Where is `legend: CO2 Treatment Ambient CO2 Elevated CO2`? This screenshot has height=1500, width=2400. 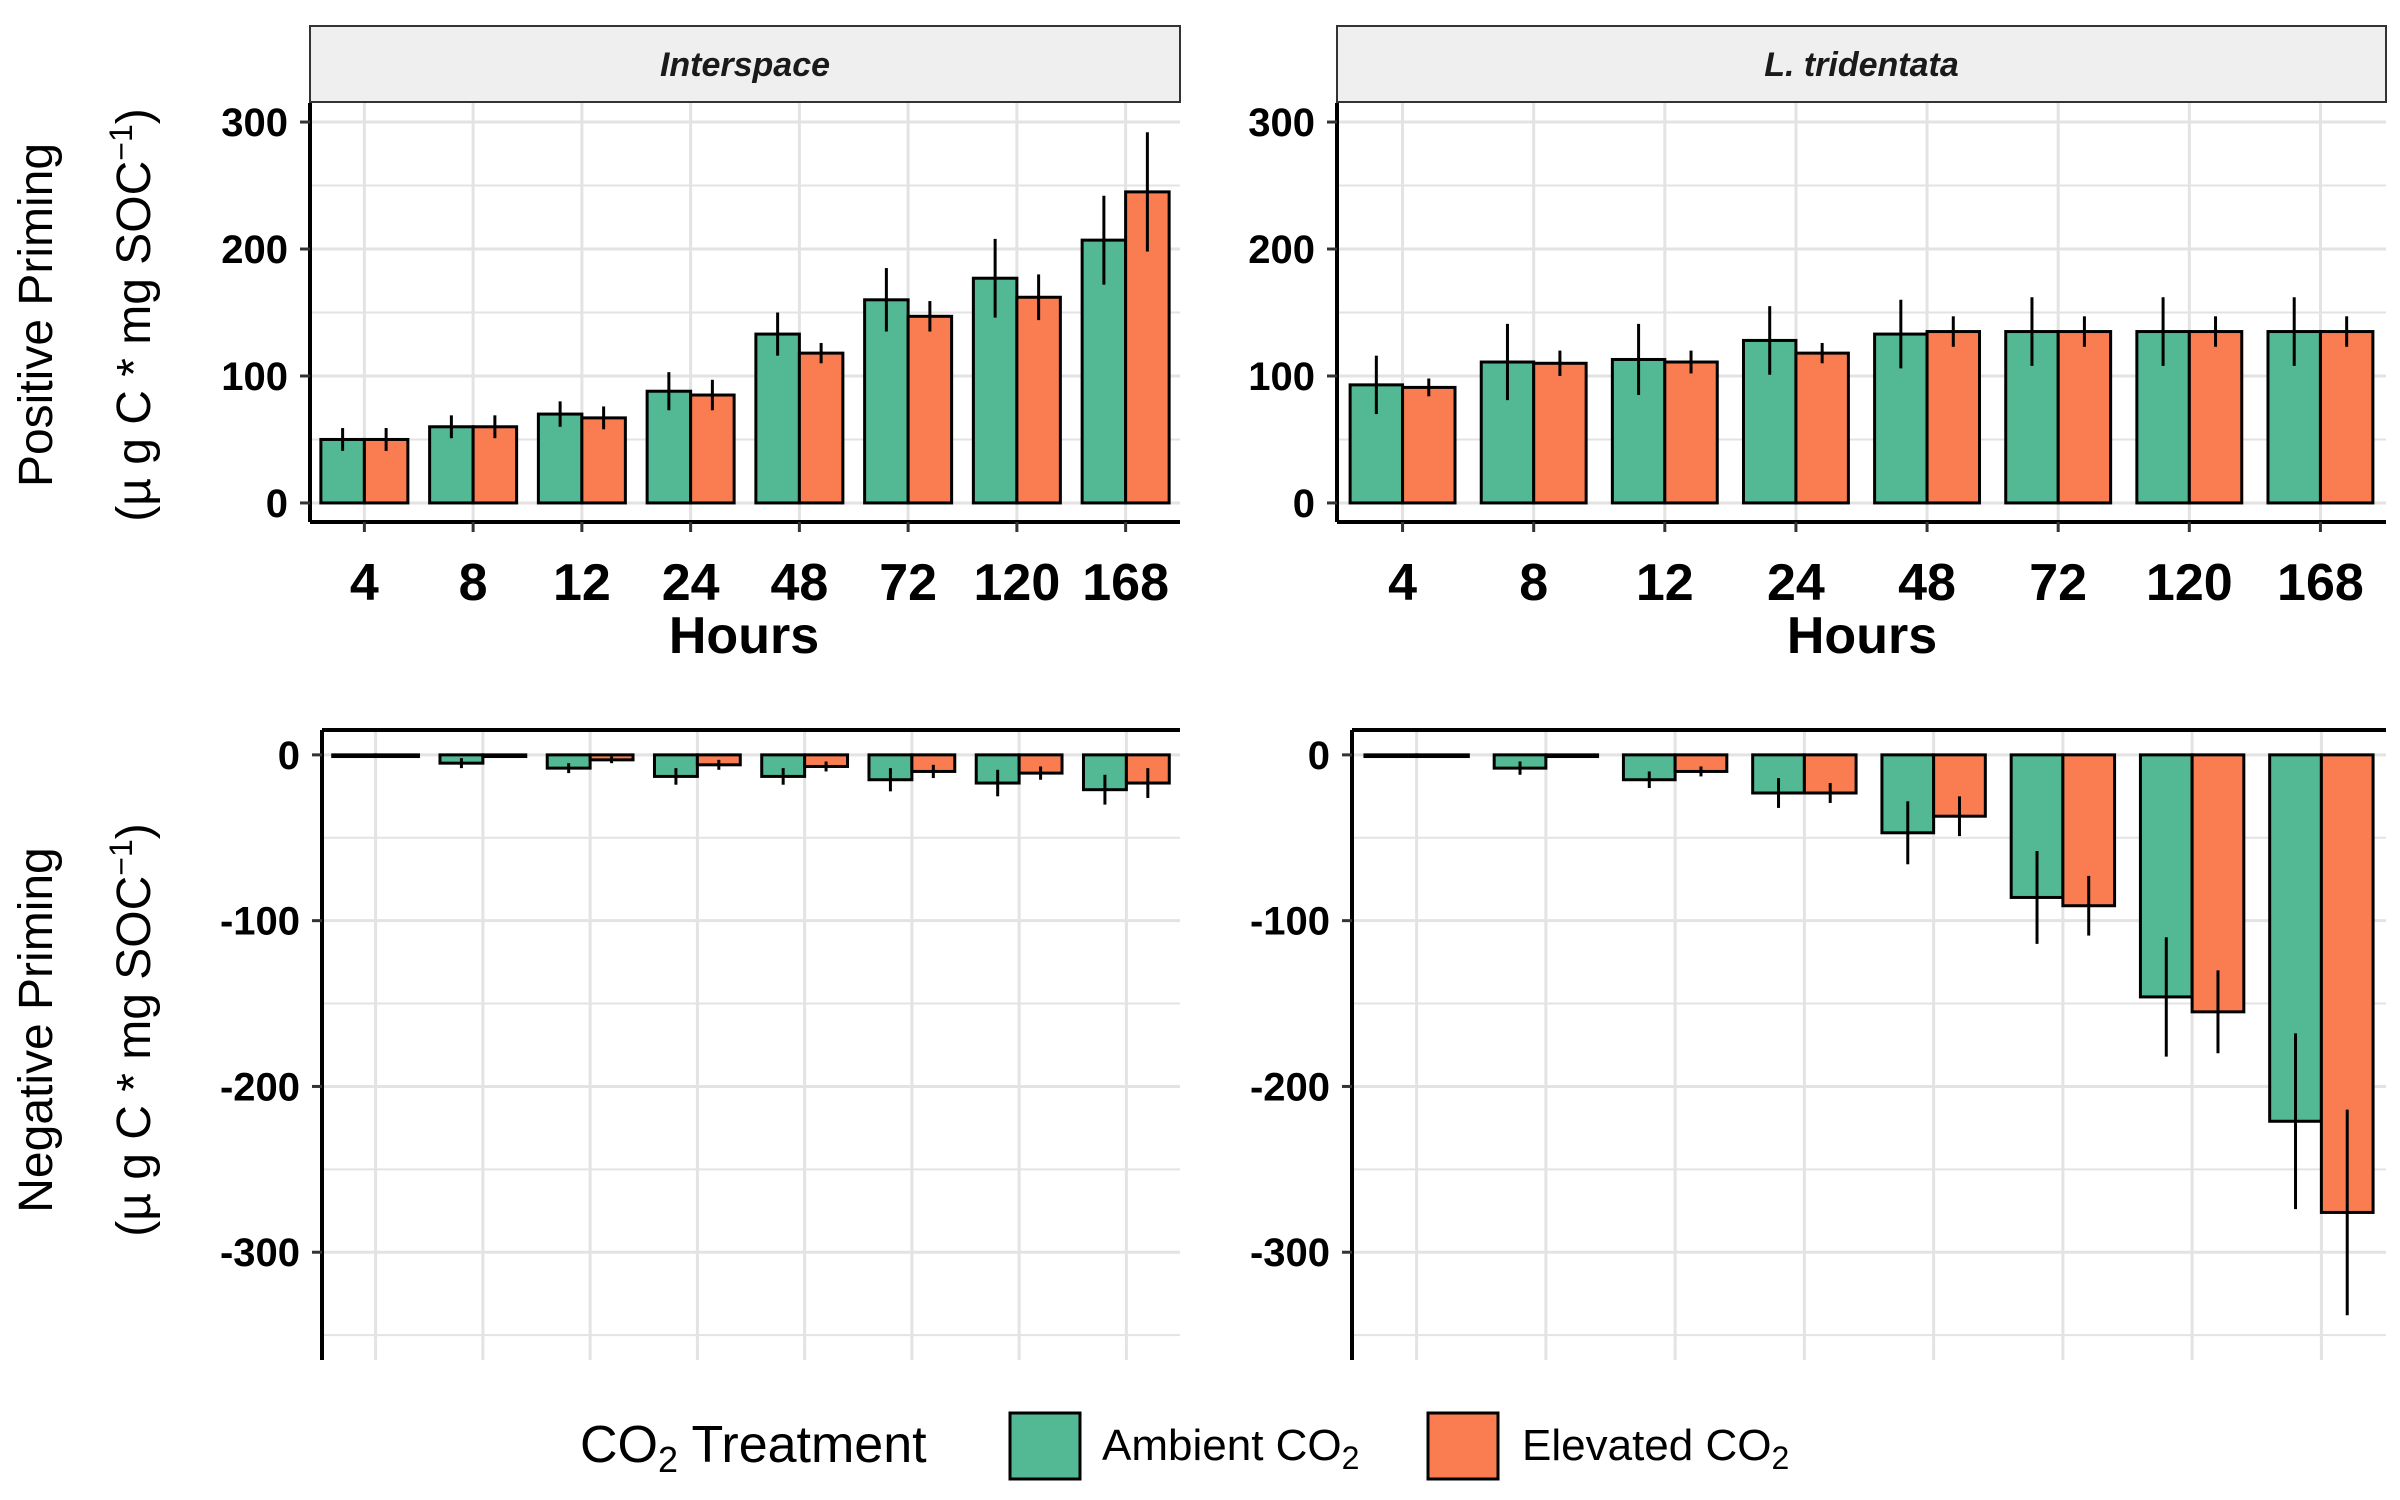
legend: CO2 Treatment Ambient CO2 Elevated CO2 is located at coordinates (1184, 1446).